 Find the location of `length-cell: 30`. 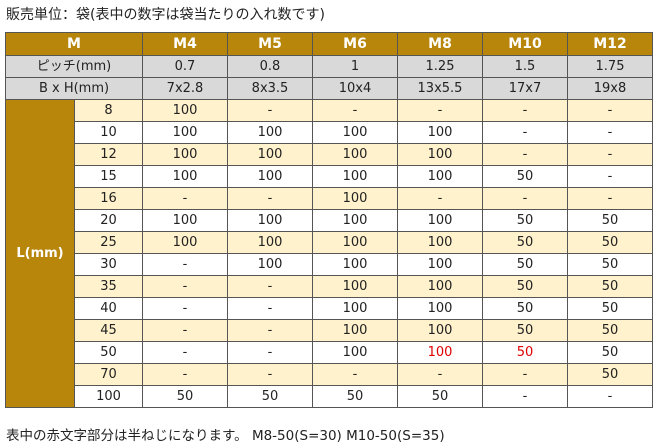

length-cell: 30 is located at coordinates (108, 264).